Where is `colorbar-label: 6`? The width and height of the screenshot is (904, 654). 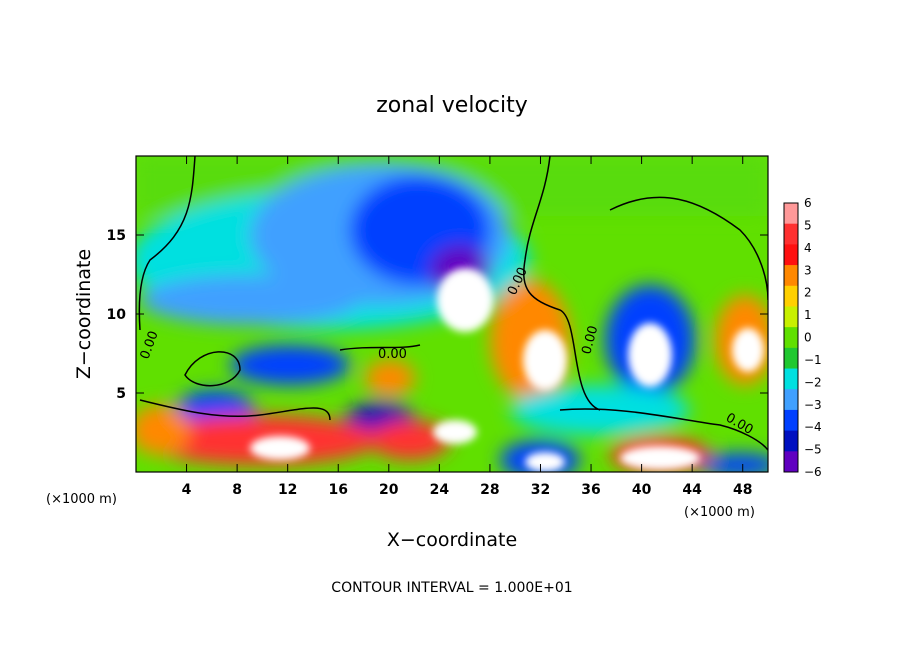
colorbar-label: 6 is located at coordinates (808, 203).